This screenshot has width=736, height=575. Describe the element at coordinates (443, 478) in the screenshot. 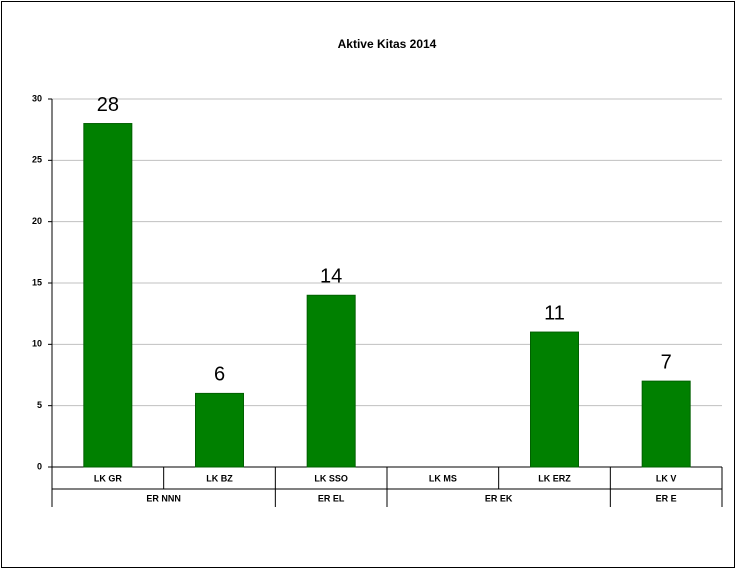

I see `x-tick-label: LK MS` at that location.